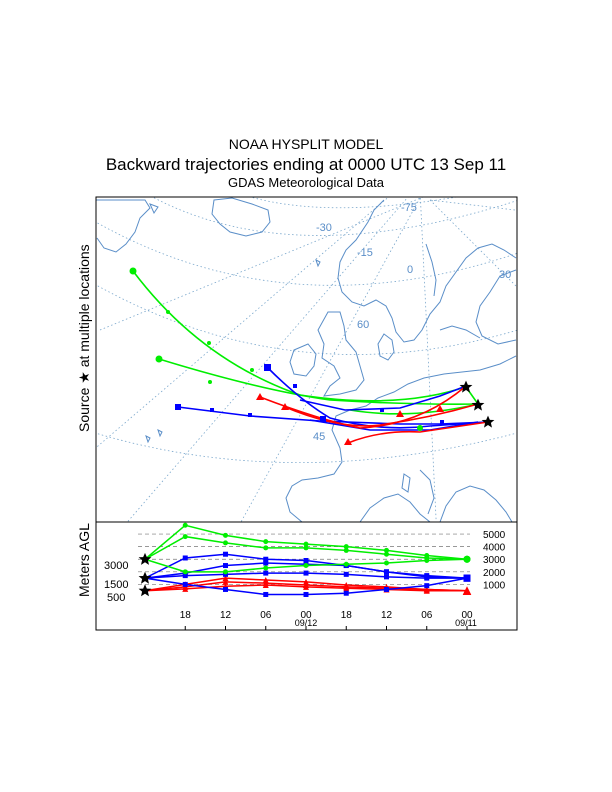 The width and height of the screenshot is (612, 792). I want to click on date-label: 09/11, so click(466, 623).